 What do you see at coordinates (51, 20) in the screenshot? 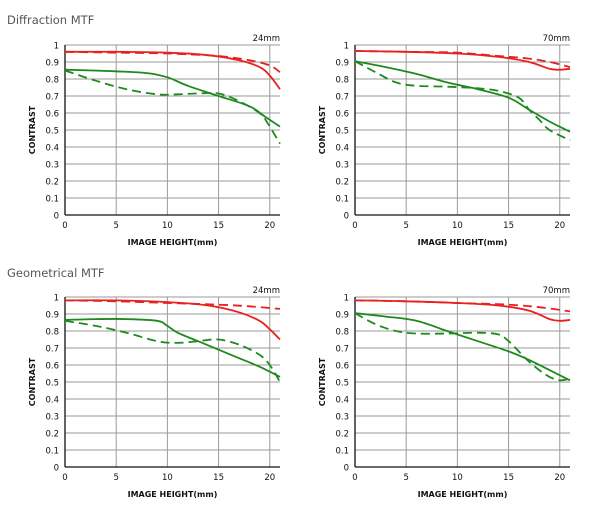
I see `section-title-diffraction: Diffraction MTF` at bounding box center [51, 20].